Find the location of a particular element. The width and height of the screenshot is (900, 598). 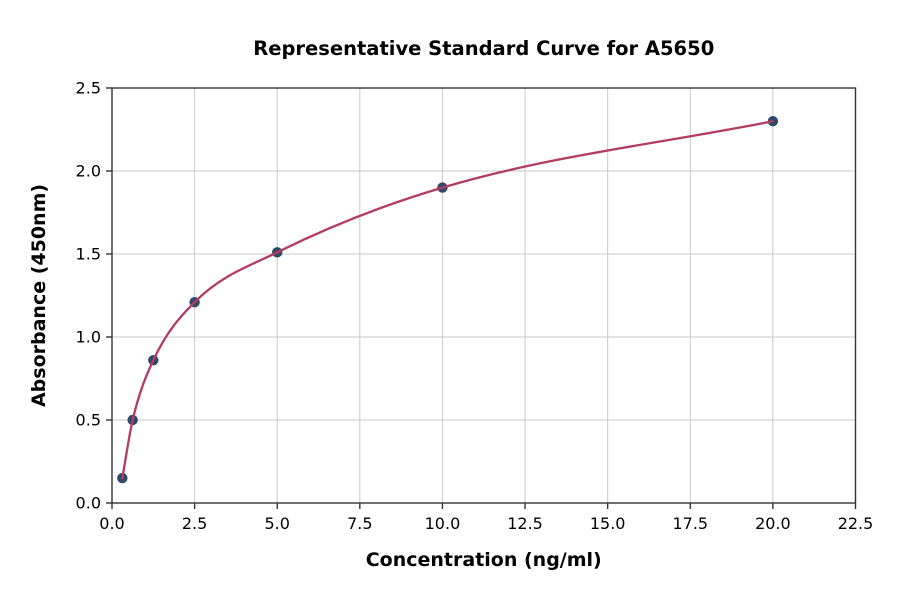

y-tick-label: 2.0 is located at coordinates (88, 171).